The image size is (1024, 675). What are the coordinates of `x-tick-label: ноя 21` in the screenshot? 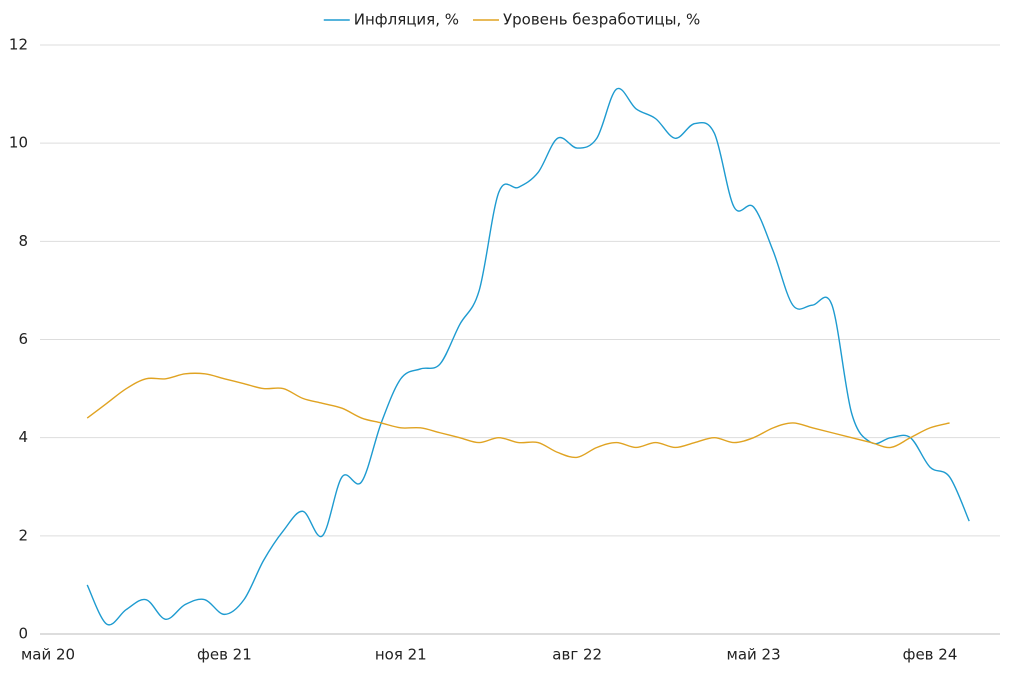 It's located at (401, 655).